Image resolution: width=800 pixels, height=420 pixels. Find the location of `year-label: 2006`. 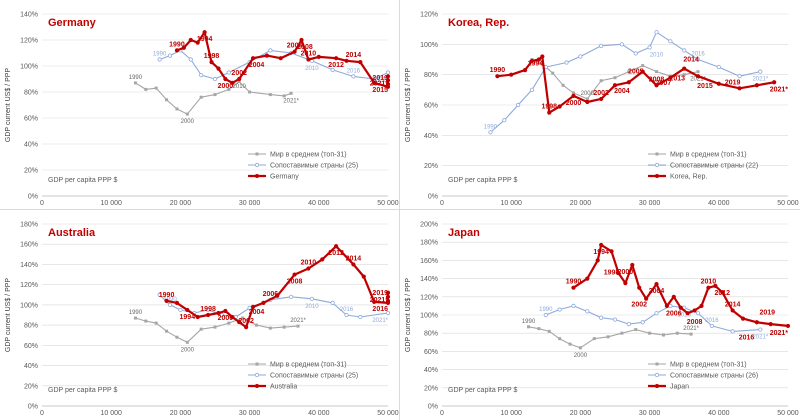

year-label: 2006 is located at coordinates (674, 314).